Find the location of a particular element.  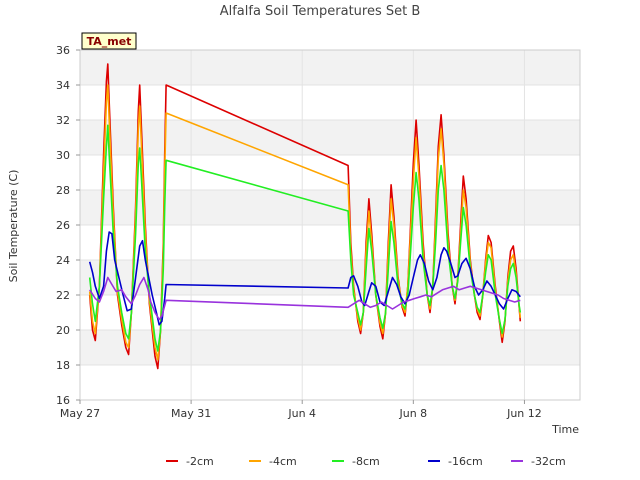

y-axis-ticks: 16 18 20 22 24 26 28 30 32 34 36 is located at coordinates (68, 225).